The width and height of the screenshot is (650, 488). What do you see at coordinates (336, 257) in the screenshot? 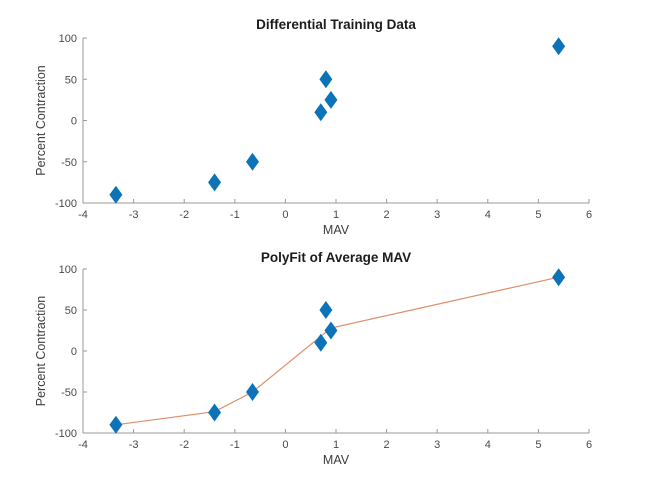
I see `chart-title: PolyFit of Average MAV` at bounding box center [336, 257].